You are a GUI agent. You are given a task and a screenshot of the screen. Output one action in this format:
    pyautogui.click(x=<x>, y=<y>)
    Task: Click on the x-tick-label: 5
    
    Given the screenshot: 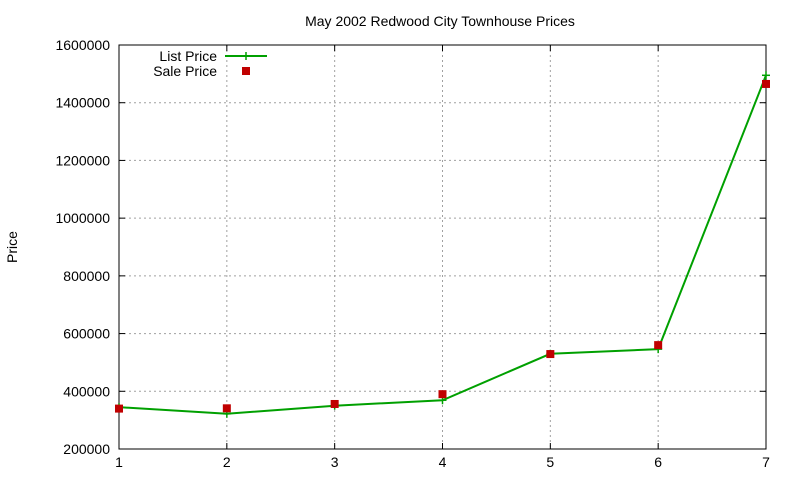 What is the action you would take?
    pyautogui.click(x=550, y=462)
    